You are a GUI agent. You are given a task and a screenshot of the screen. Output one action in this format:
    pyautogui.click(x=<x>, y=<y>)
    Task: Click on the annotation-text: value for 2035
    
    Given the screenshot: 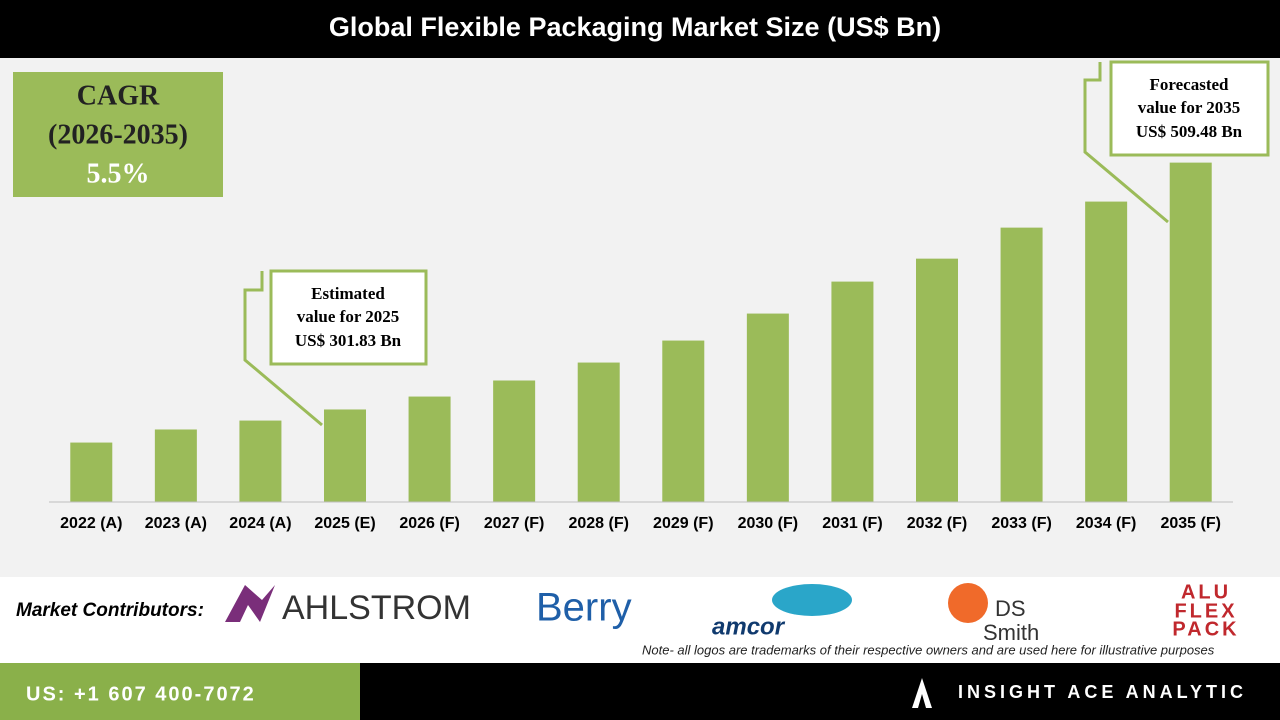 What is the action you would take?
    pyautogui.click(x=1189, y=107)
    